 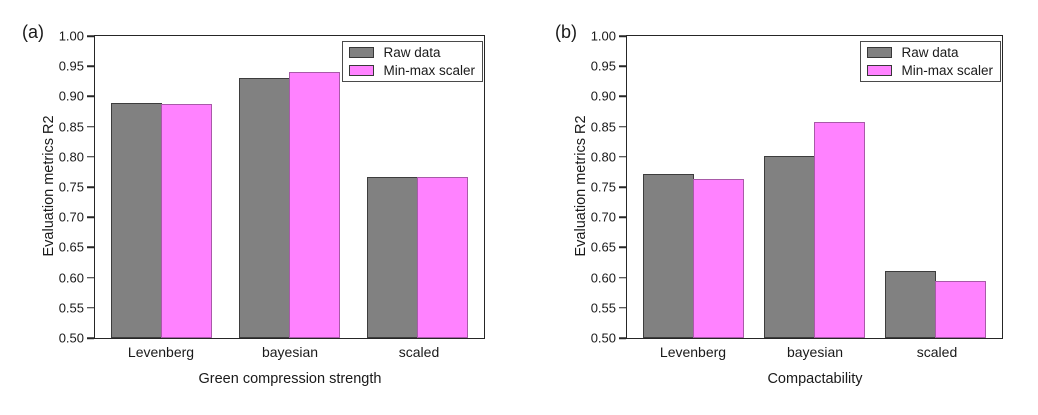 I want to click on panel-label-a: (a), so click(x=33, y=32).